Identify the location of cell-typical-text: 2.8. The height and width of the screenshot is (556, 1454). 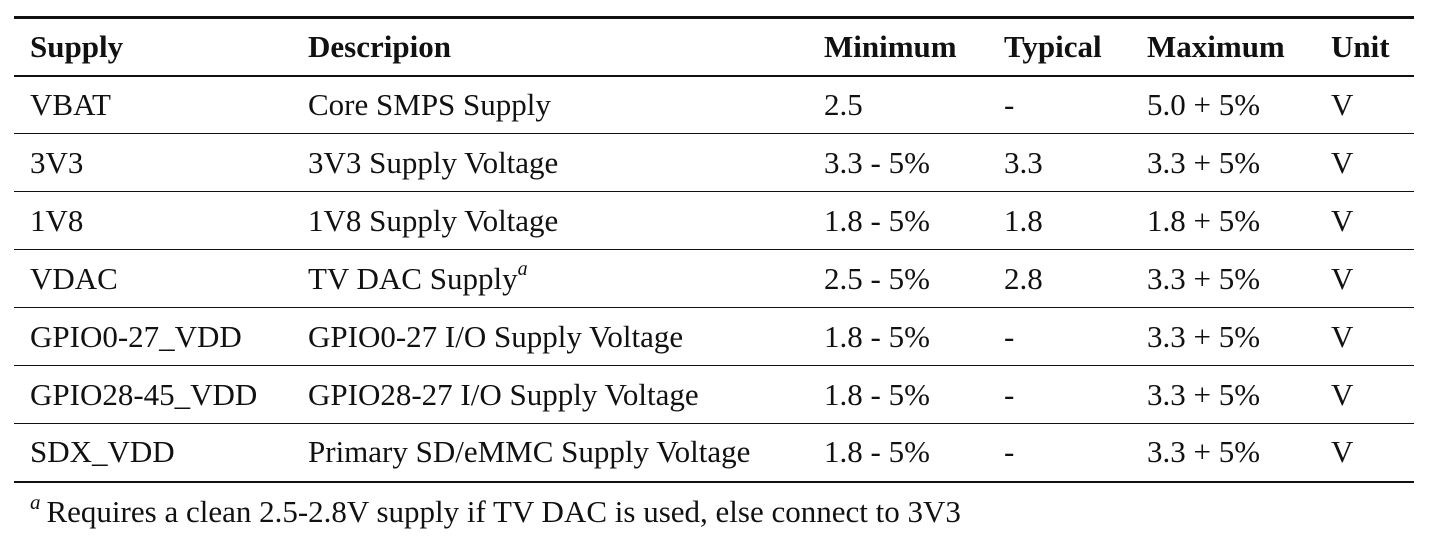
(1023, 278).